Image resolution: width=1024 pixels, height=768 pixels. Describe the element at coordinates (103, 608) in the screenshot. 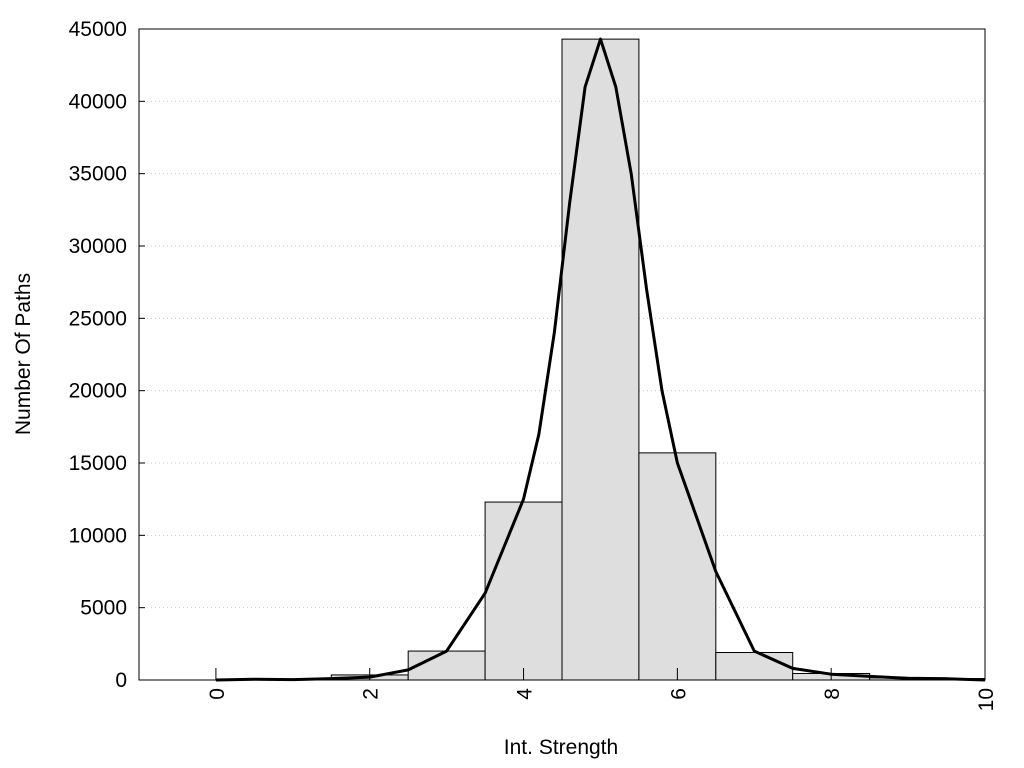

I see `y-tick-label: 5000` at that location.